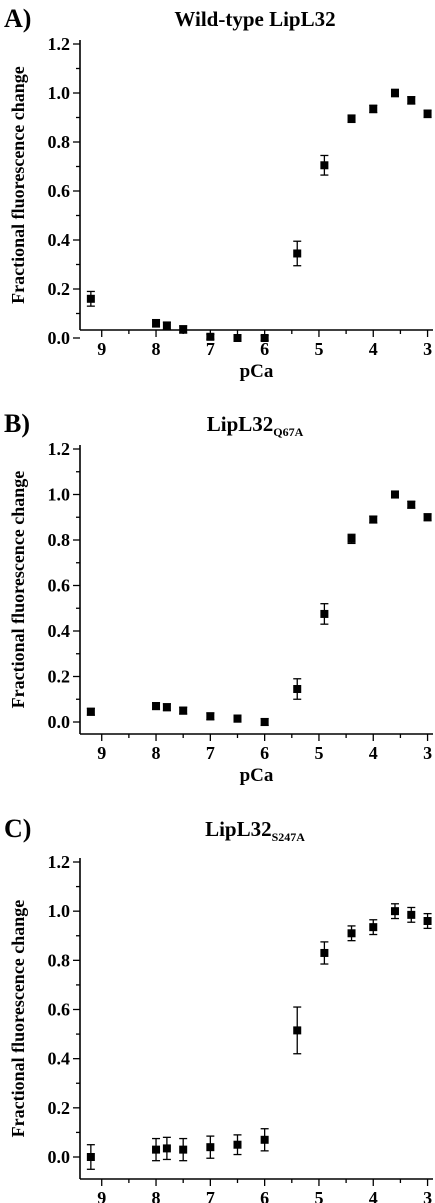 Image resolution: width=435 pixels, height=1203 pixels. I want to click on chart-title-main: Wild-type LipL32, so click(254, 19).